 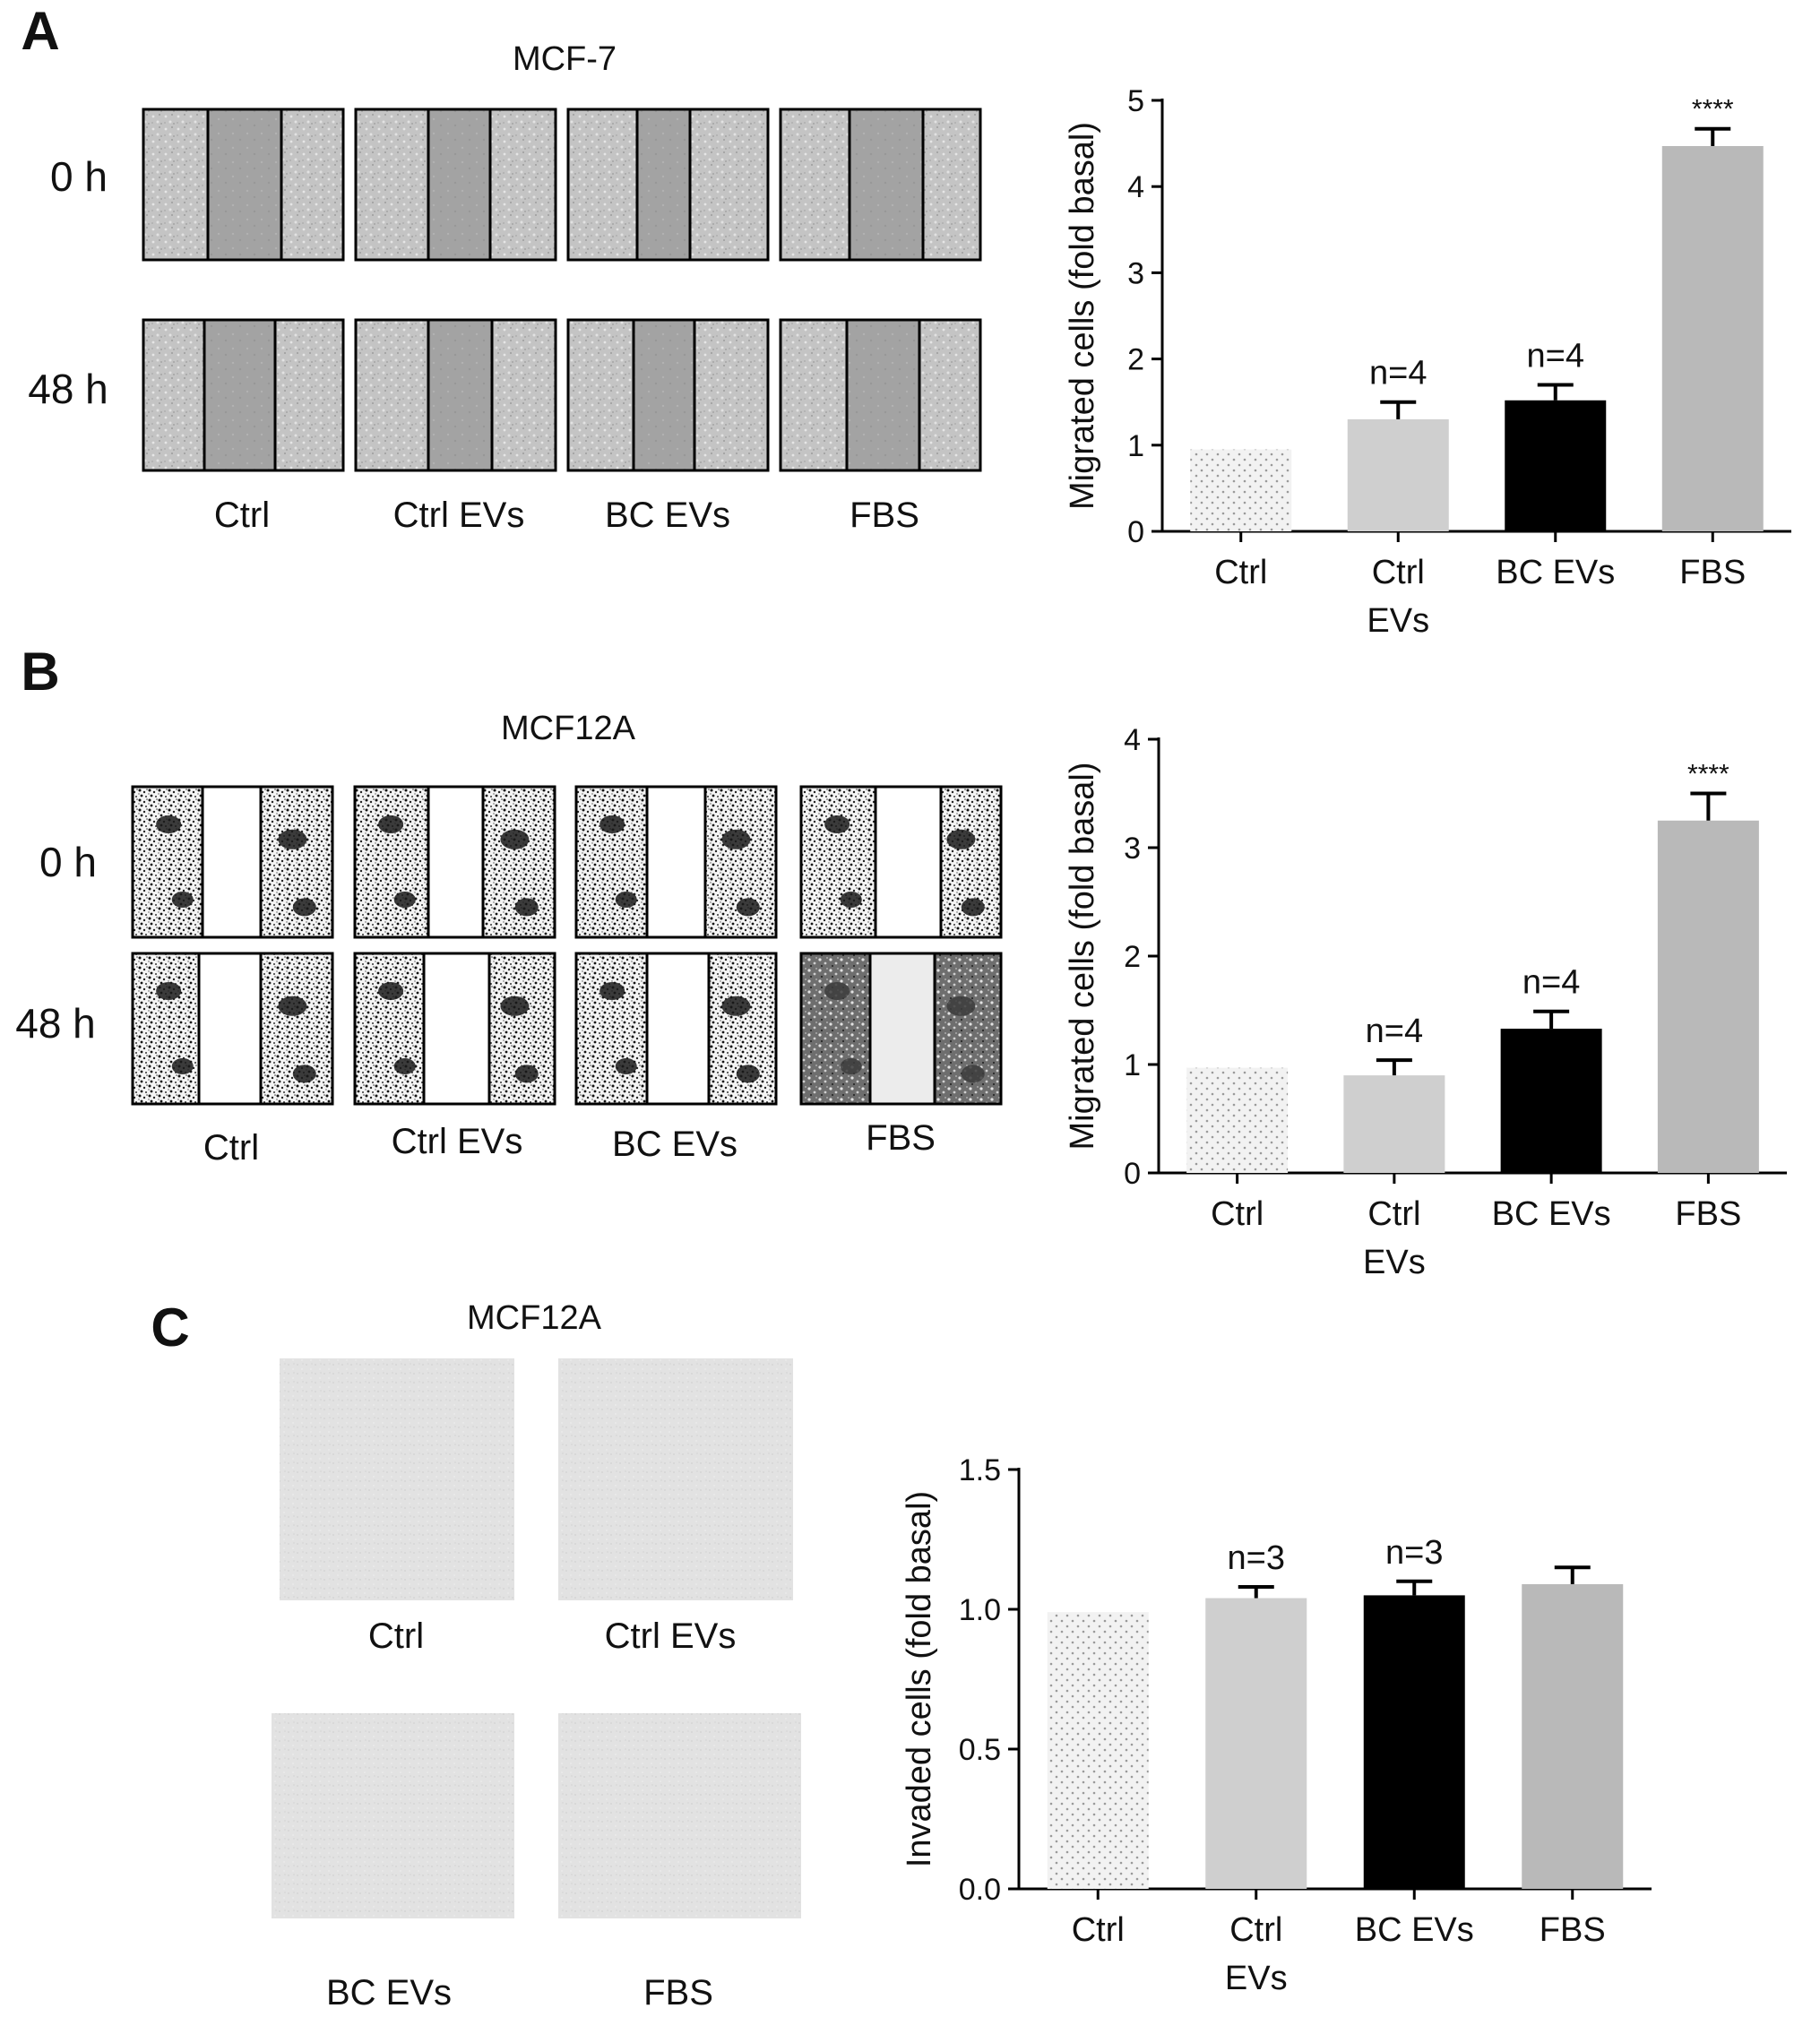 What do you see at coordinates (980, 1610) in the screenshot?
I see `y-tick-label: 1.0` at bounding box center [980, 1610].